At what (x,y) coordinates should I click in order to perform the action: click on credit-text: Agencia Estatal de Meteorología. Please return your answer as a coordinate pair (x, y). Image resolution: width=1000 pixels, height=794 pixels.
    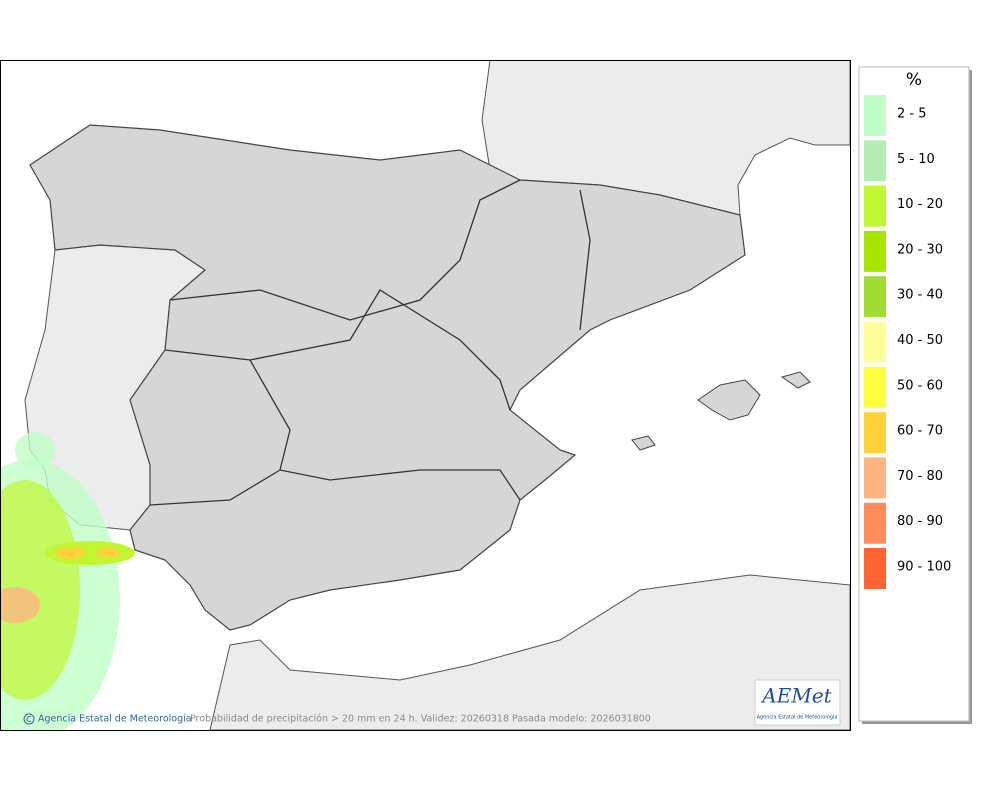
    Looking at the image, I should click on (115, 719).